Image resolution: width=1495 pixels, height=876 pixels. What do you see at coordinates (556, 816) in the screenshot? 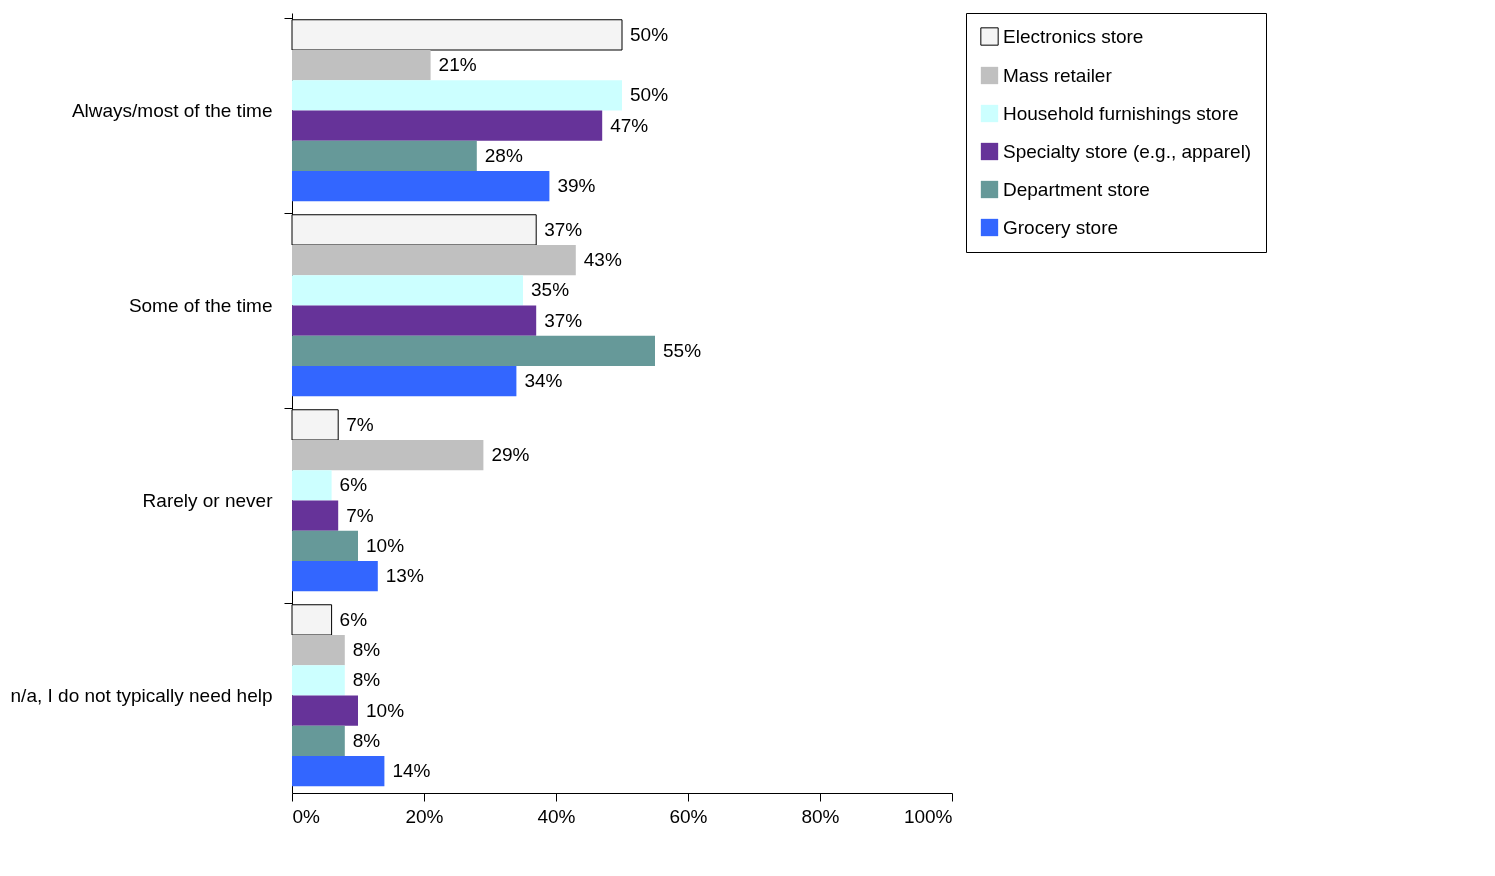
I see `x-tick-label: 40%` at bounding box center [556, 816].